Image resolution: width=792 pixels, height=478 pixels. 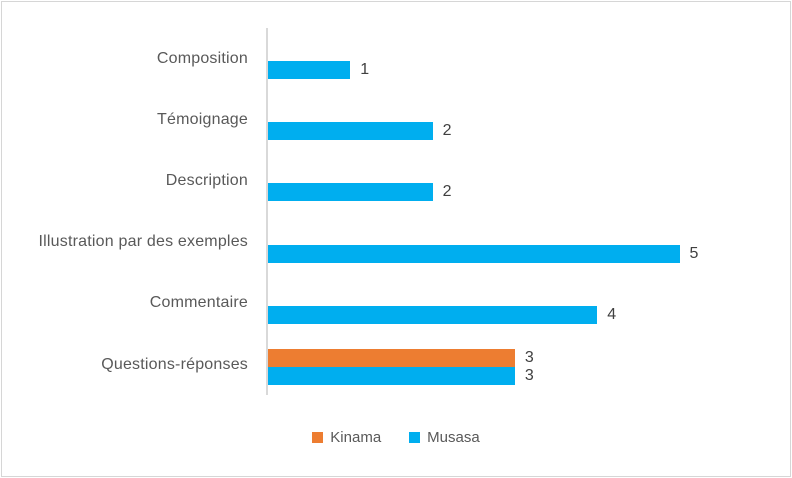 What do you see at coordinates (206, 180) in the screenshot?
I see `category-label: Description` at bounding box center [206, 180].